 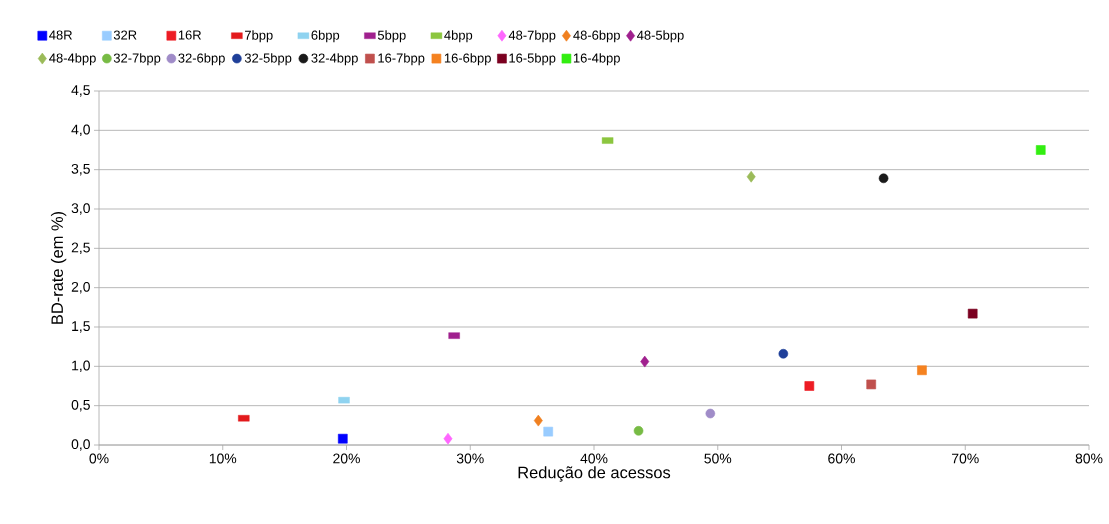 I want to click on x-tick-label: 50%, so click(x=718, y=458).